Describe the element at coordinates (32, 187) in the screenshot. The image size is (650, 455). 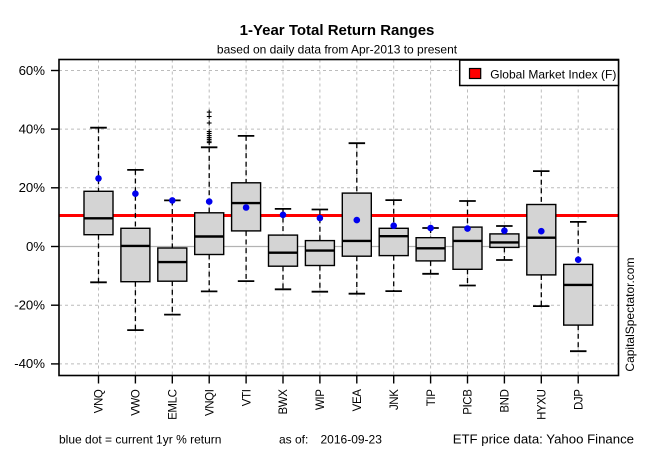
I see `svg-text: 20%` at that location.